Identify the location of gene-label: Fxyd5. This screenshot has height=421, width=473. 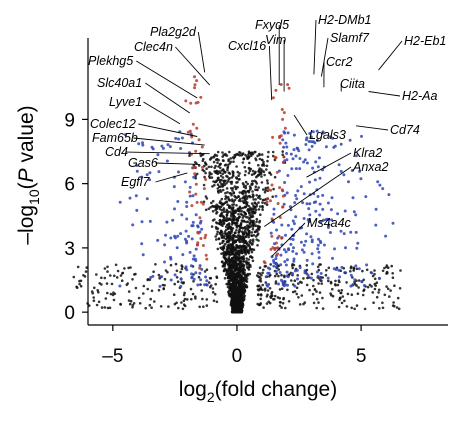
(272, 25).